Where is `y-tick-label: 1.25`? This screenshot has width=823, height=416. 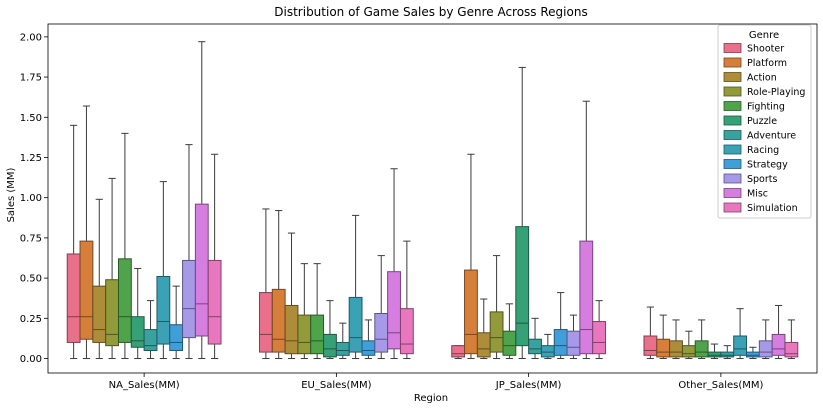
y-tick-label: 1.25 is located at coordinates (31, 158).